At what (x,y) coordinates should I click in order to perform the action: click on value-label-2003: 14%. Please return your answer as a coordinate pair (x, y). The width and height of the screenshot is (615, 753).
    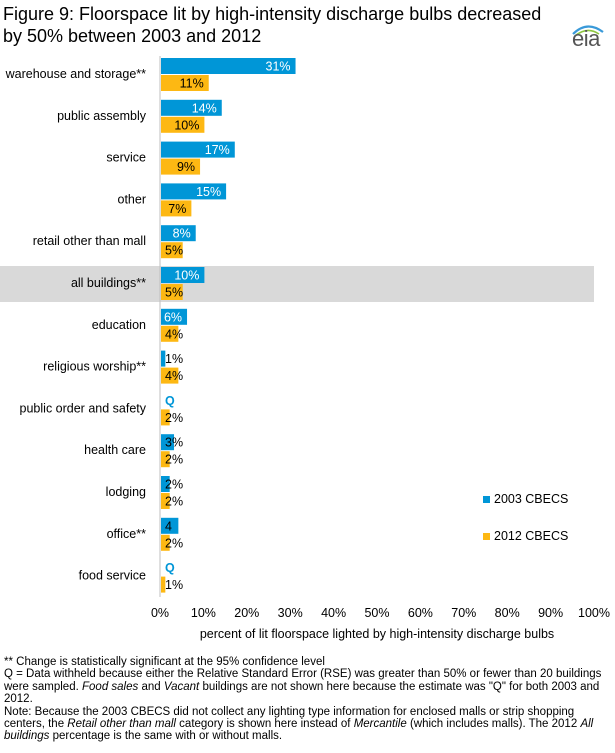
    Looking at the image, I should click on (204, 108).